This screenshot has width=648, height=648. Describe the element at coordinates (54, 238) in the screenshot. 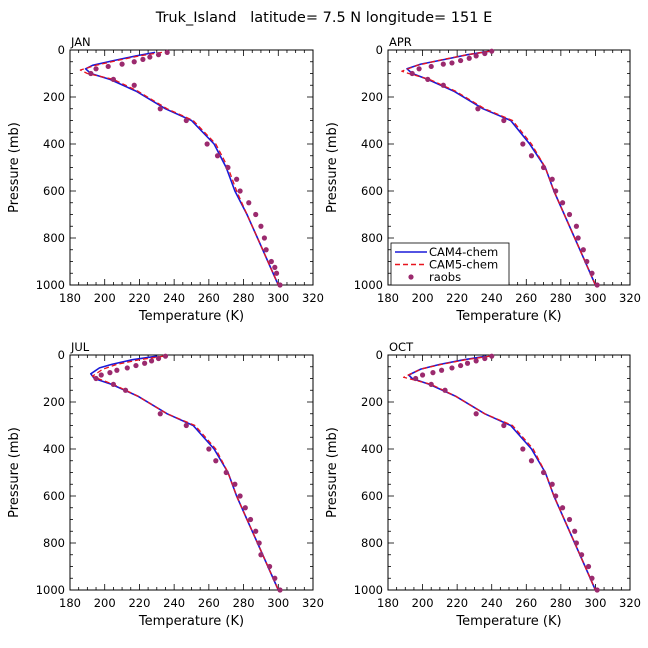

I see `y-tick-label: 800` at that location.